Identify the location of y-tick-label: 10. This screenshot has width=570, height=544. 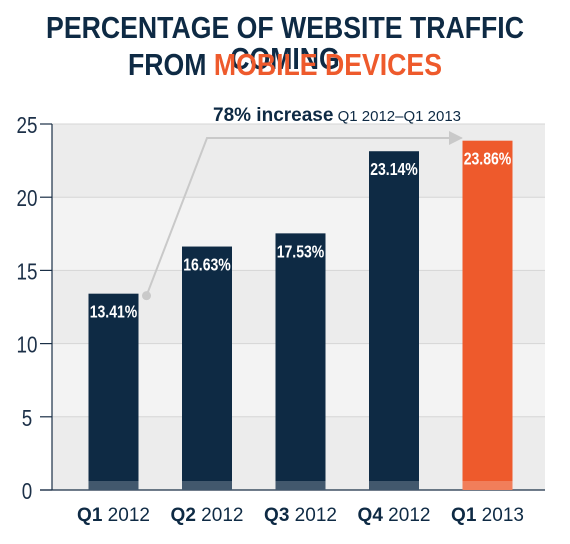
(27, 345).